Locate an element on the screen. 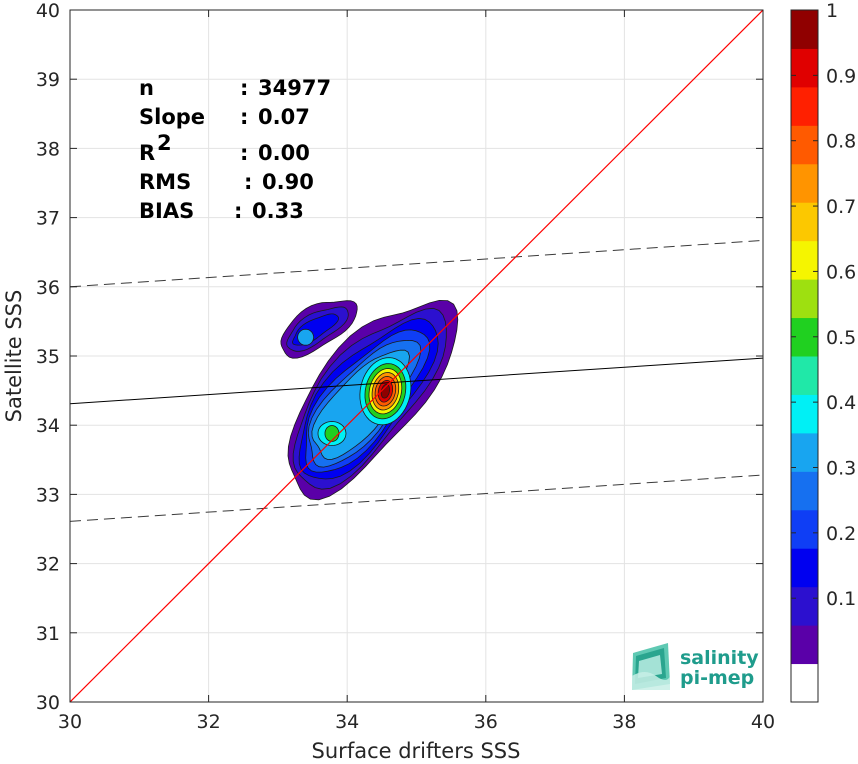 This screenshot has width=858, height=764. y-tick-label: 35 is located at coordinates (48, 357).